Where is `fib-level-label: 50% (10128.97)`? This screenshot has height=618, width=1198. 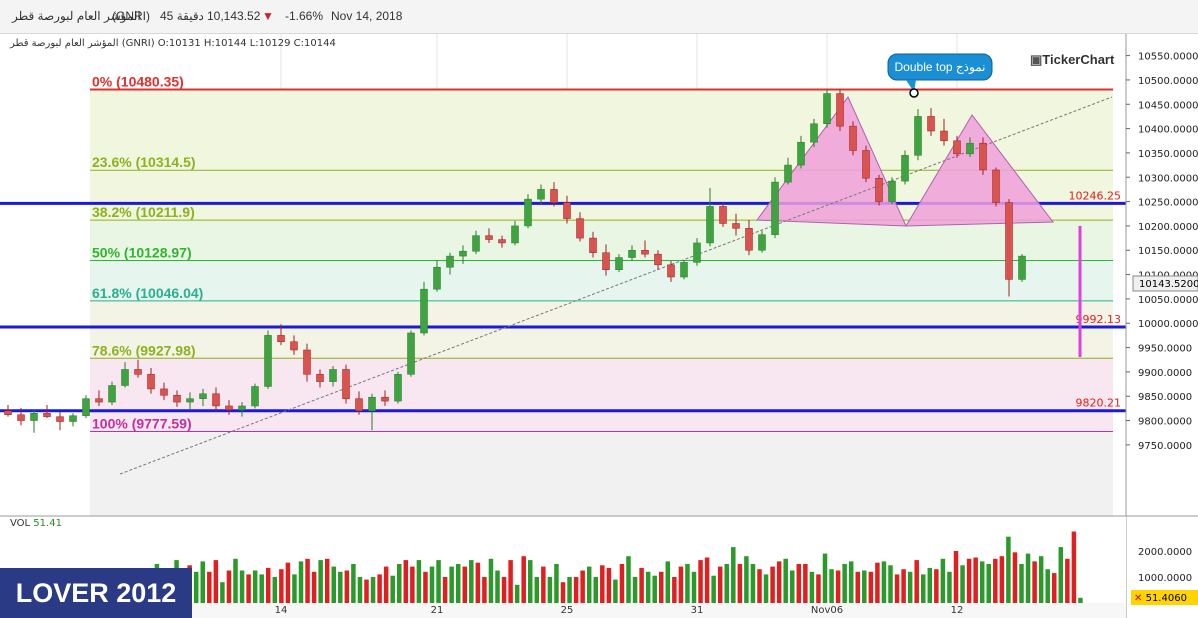
fib-level-label: 50% (10128.97) is located at coordinates (142, 252).